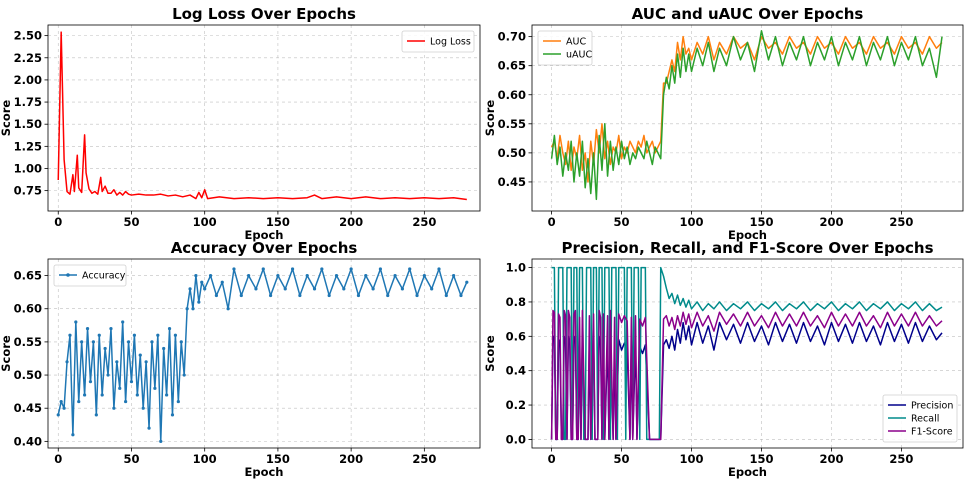 The image size is (969, 481). I want to click on y-tick-label: 1.25, so click(28, 146).